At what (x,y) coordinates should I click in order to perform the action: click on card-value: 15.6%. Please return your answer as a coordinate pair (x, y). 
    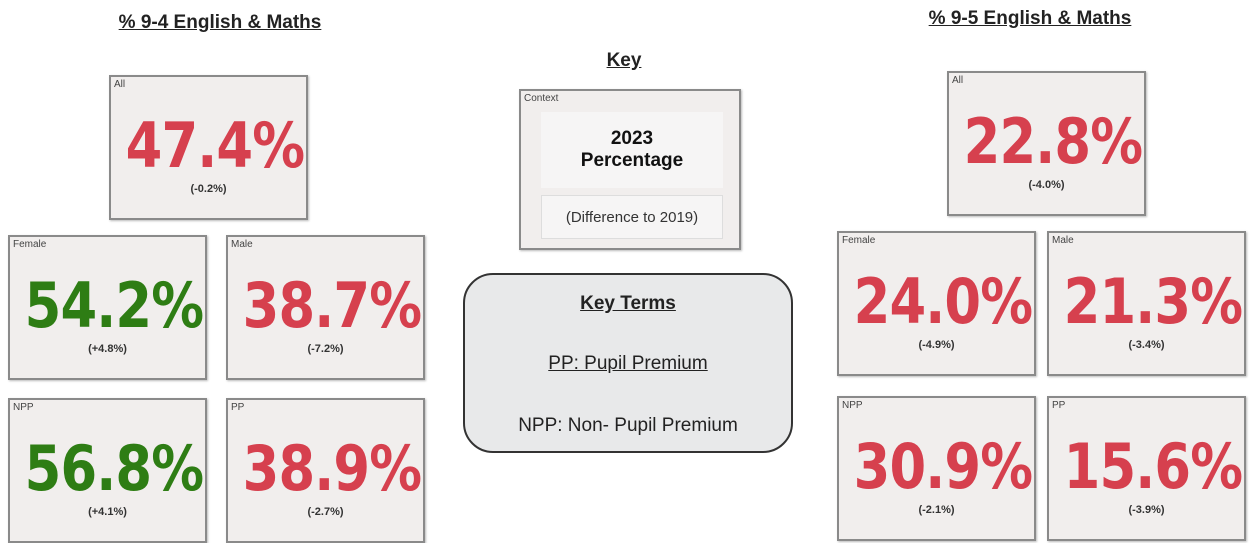
    Looking at the image, I should click on (1153, 466).